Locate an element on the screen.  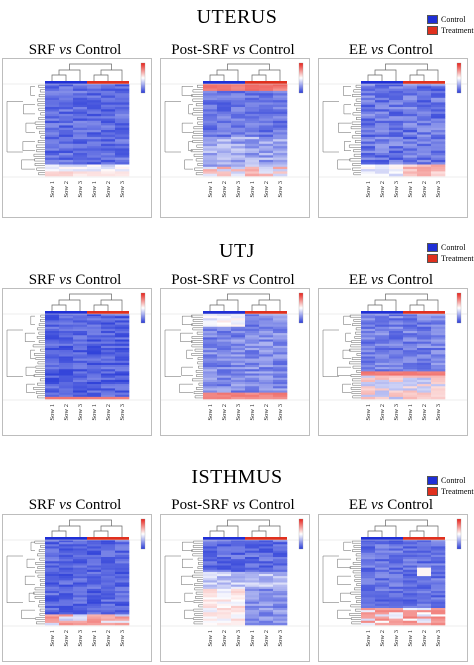
column-label: Sow 1 is located at coordinates (410, 638).